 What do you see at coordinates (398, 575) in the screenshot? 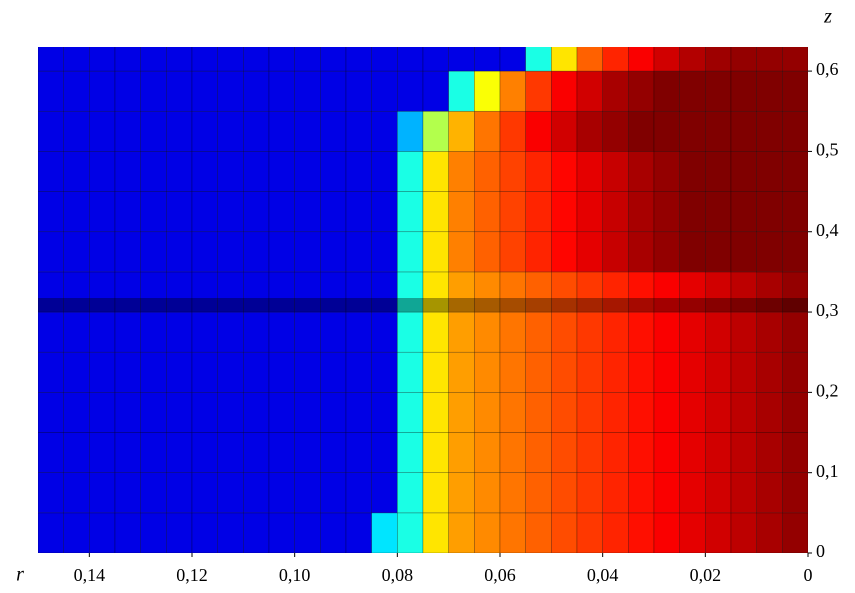
I see `x-tick-label: 0,08` at bounding box center [398, 575].